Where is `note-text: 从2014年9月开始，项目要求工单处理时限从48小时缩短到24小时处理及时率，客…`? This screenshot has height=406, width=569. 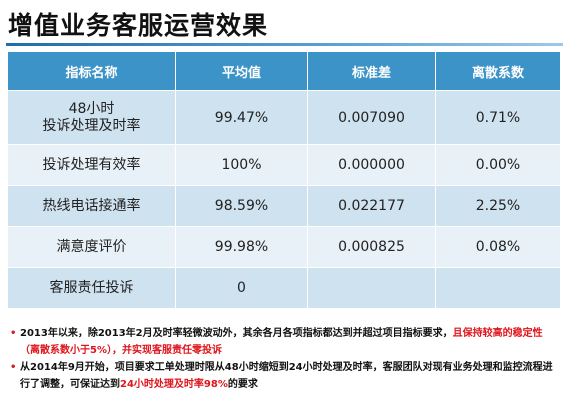
note-text: 从2014年9月开始，项目要求工单处理时限从48小时缩短到24小时处理及时率，客… is located at coordinates (286, 376).